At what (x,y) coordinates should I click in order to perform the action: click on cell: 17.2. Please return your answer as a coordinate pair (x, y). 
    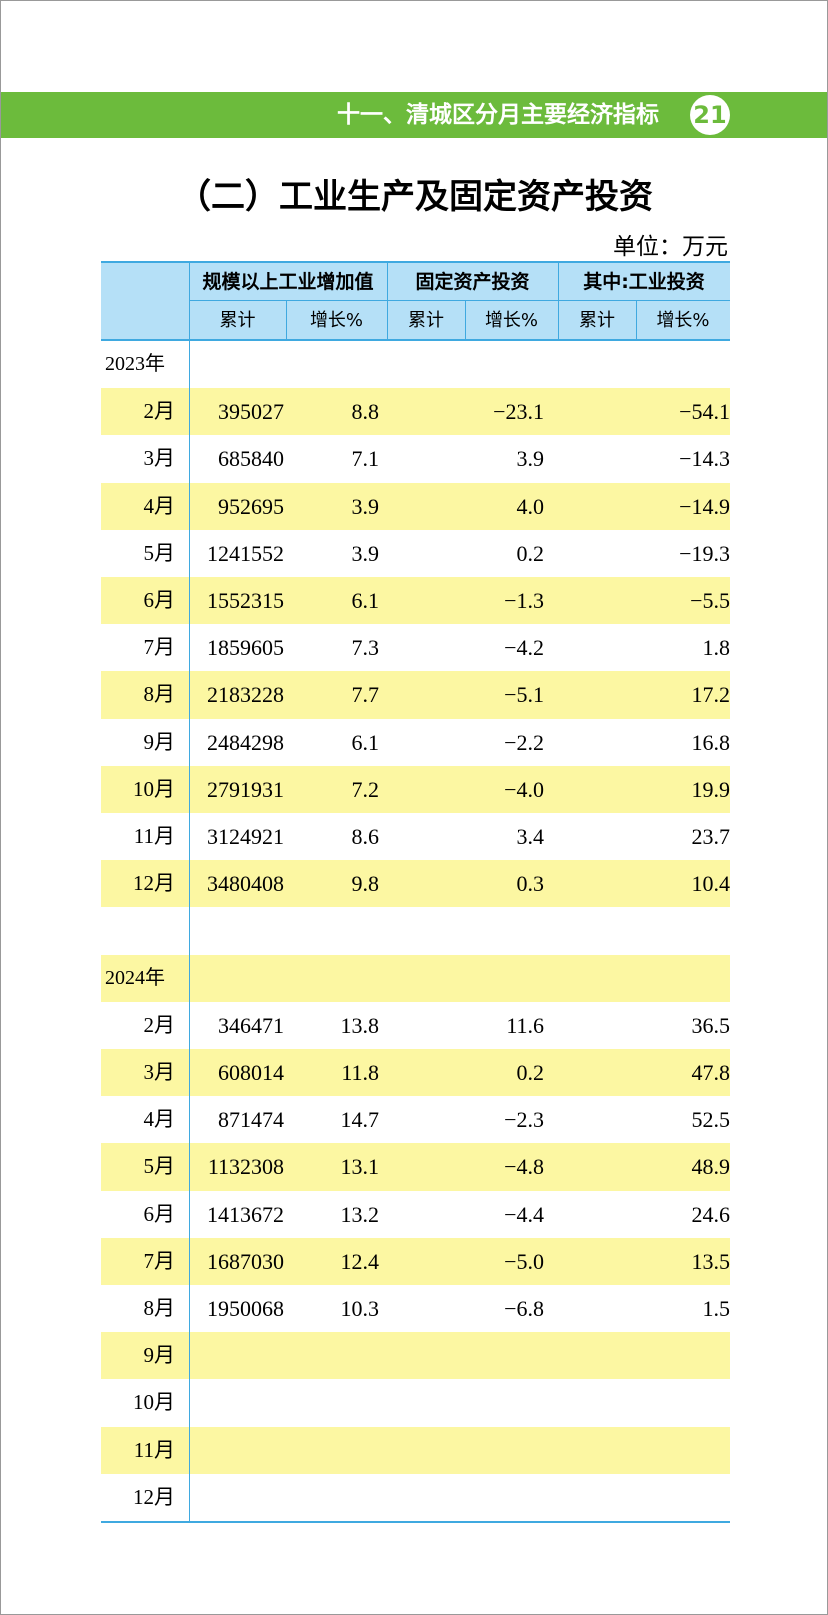
    Looking at the image, I should click on (711, 695).